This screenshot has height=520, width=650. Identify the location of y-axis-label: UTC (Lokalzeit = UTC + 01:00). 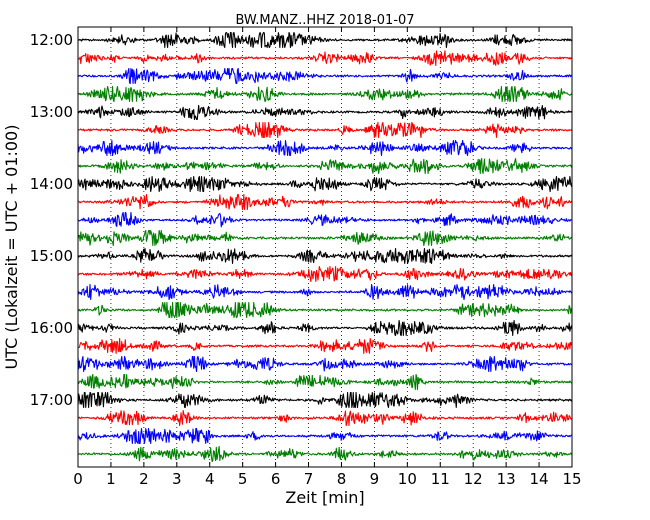
(11, 247).